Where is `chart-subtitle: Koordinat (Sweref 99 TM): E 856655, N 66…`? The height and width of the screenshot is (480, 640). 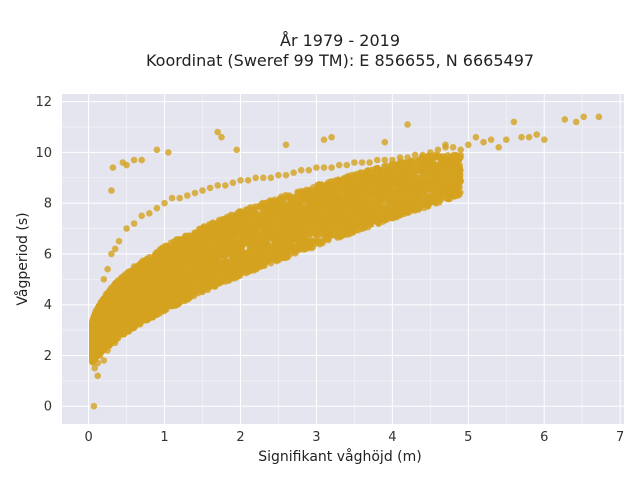
chart-subtitle: Koordinat (Sweref 99 TM): E 856655, N 66… is located at coordinates (340, 60).